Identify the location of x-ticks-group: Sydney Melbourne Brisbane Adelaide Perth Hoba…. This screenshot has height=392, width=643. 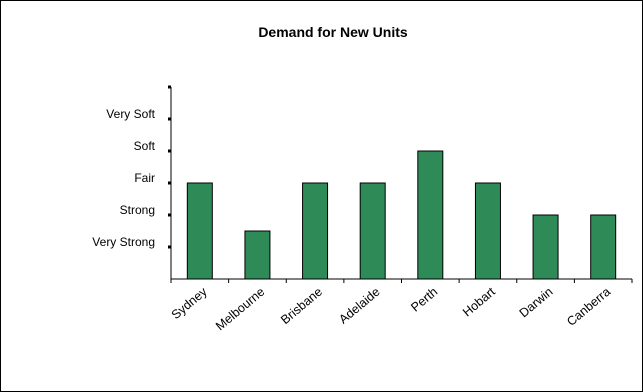
(401, 306).